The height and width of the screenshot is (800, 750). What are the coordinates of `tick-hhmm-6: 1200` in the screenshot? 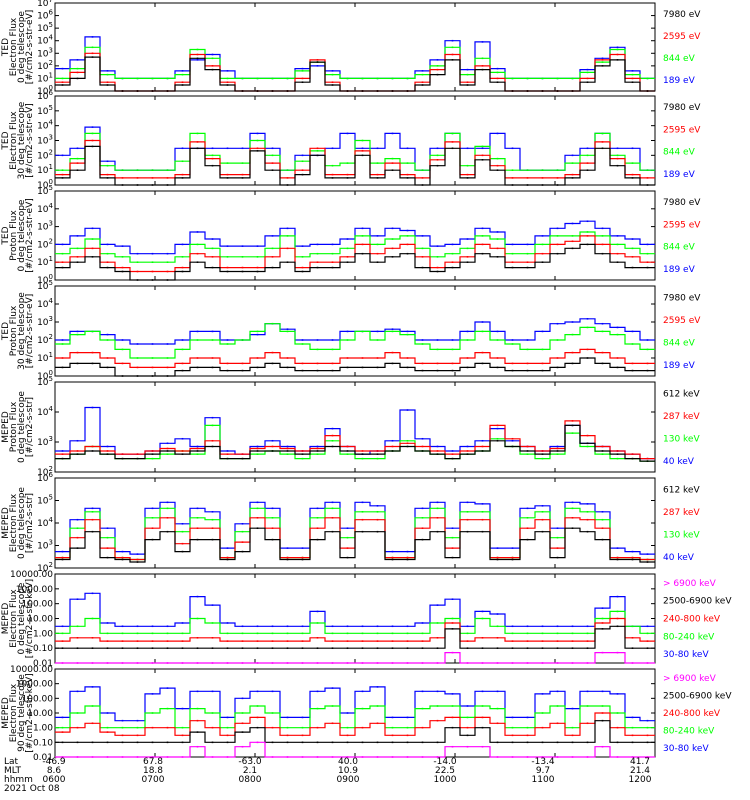 It's located at (640, 780).